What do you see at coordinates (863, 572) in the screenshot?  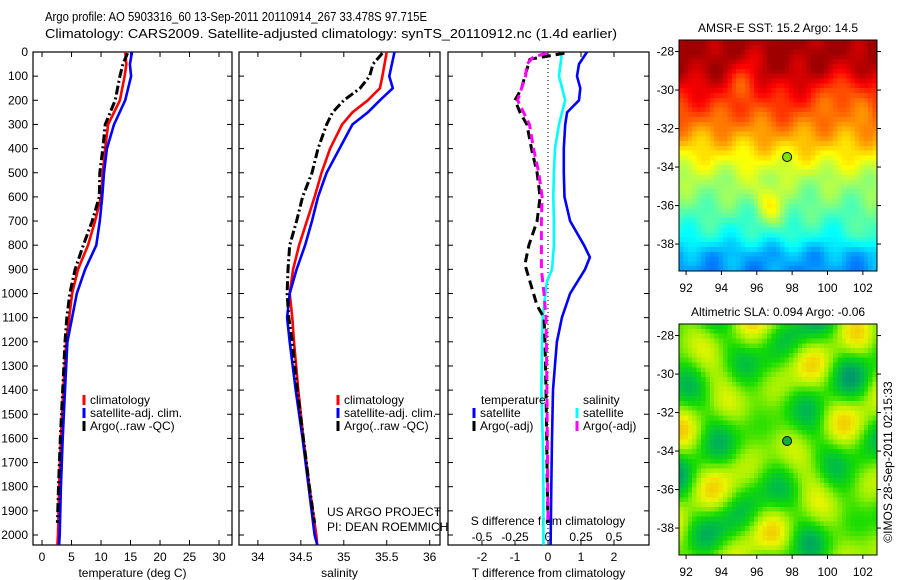 I see `sla-map-lon-tick-label: 102` at bounding box center [863, 572].